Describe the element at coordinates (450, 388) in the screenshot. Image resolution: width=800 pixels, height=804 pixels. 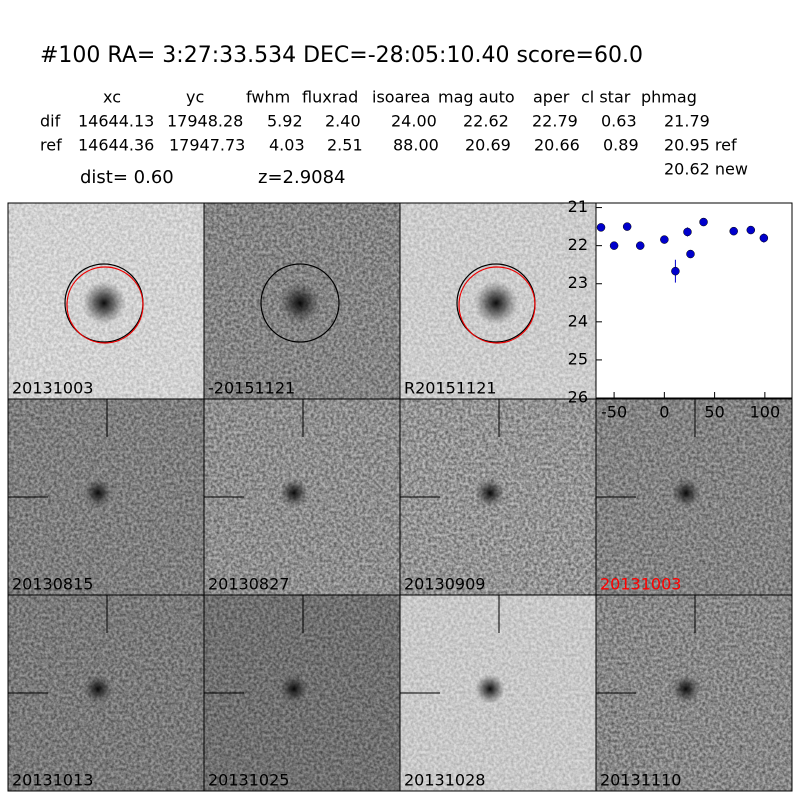
I see `panel-label: R20151121` at that location.